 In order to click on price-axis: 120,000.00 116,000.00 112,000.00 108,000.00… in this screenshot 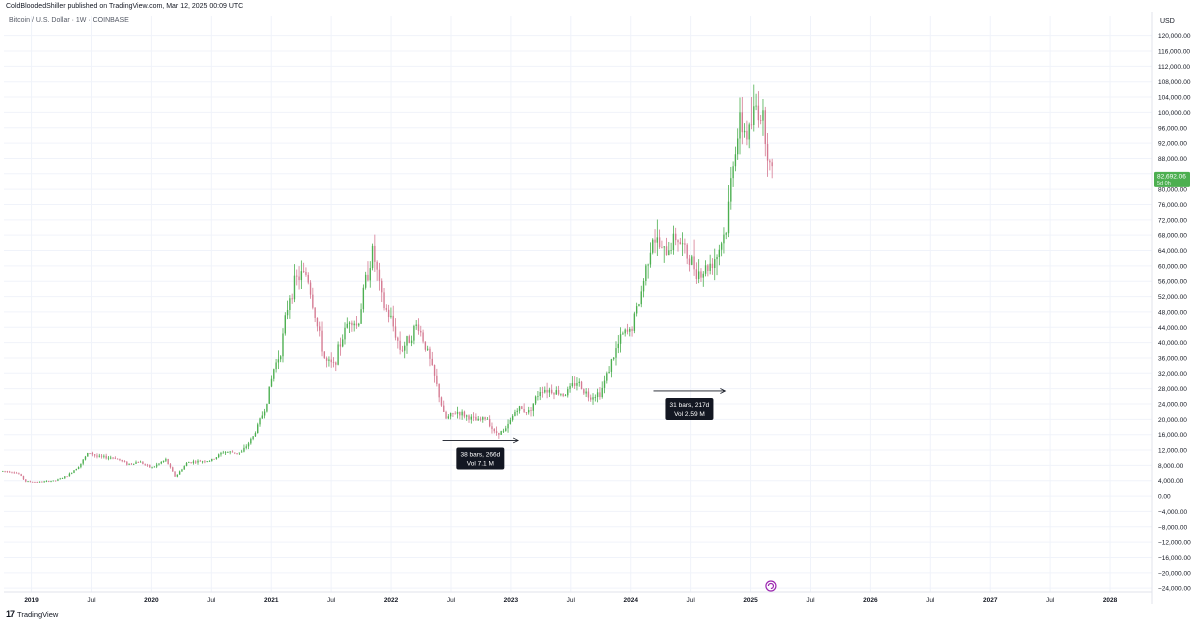, I will do `click(1171, 308)`.